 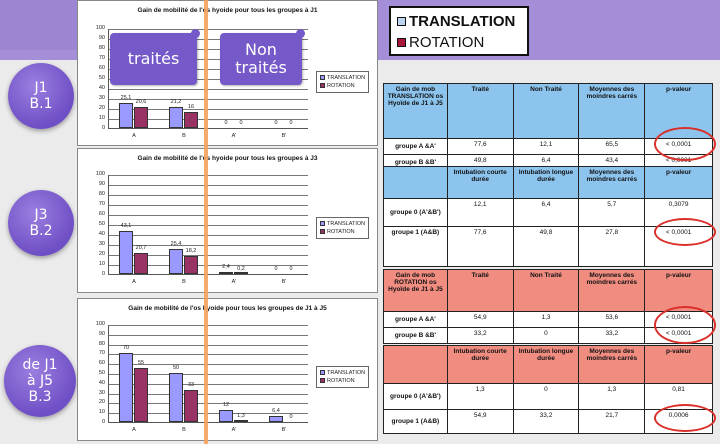 What do you see at coordinates (415, 335) in the screenshot?
I see `row-label: groupe B &B'` at bounding box center [415, 335].